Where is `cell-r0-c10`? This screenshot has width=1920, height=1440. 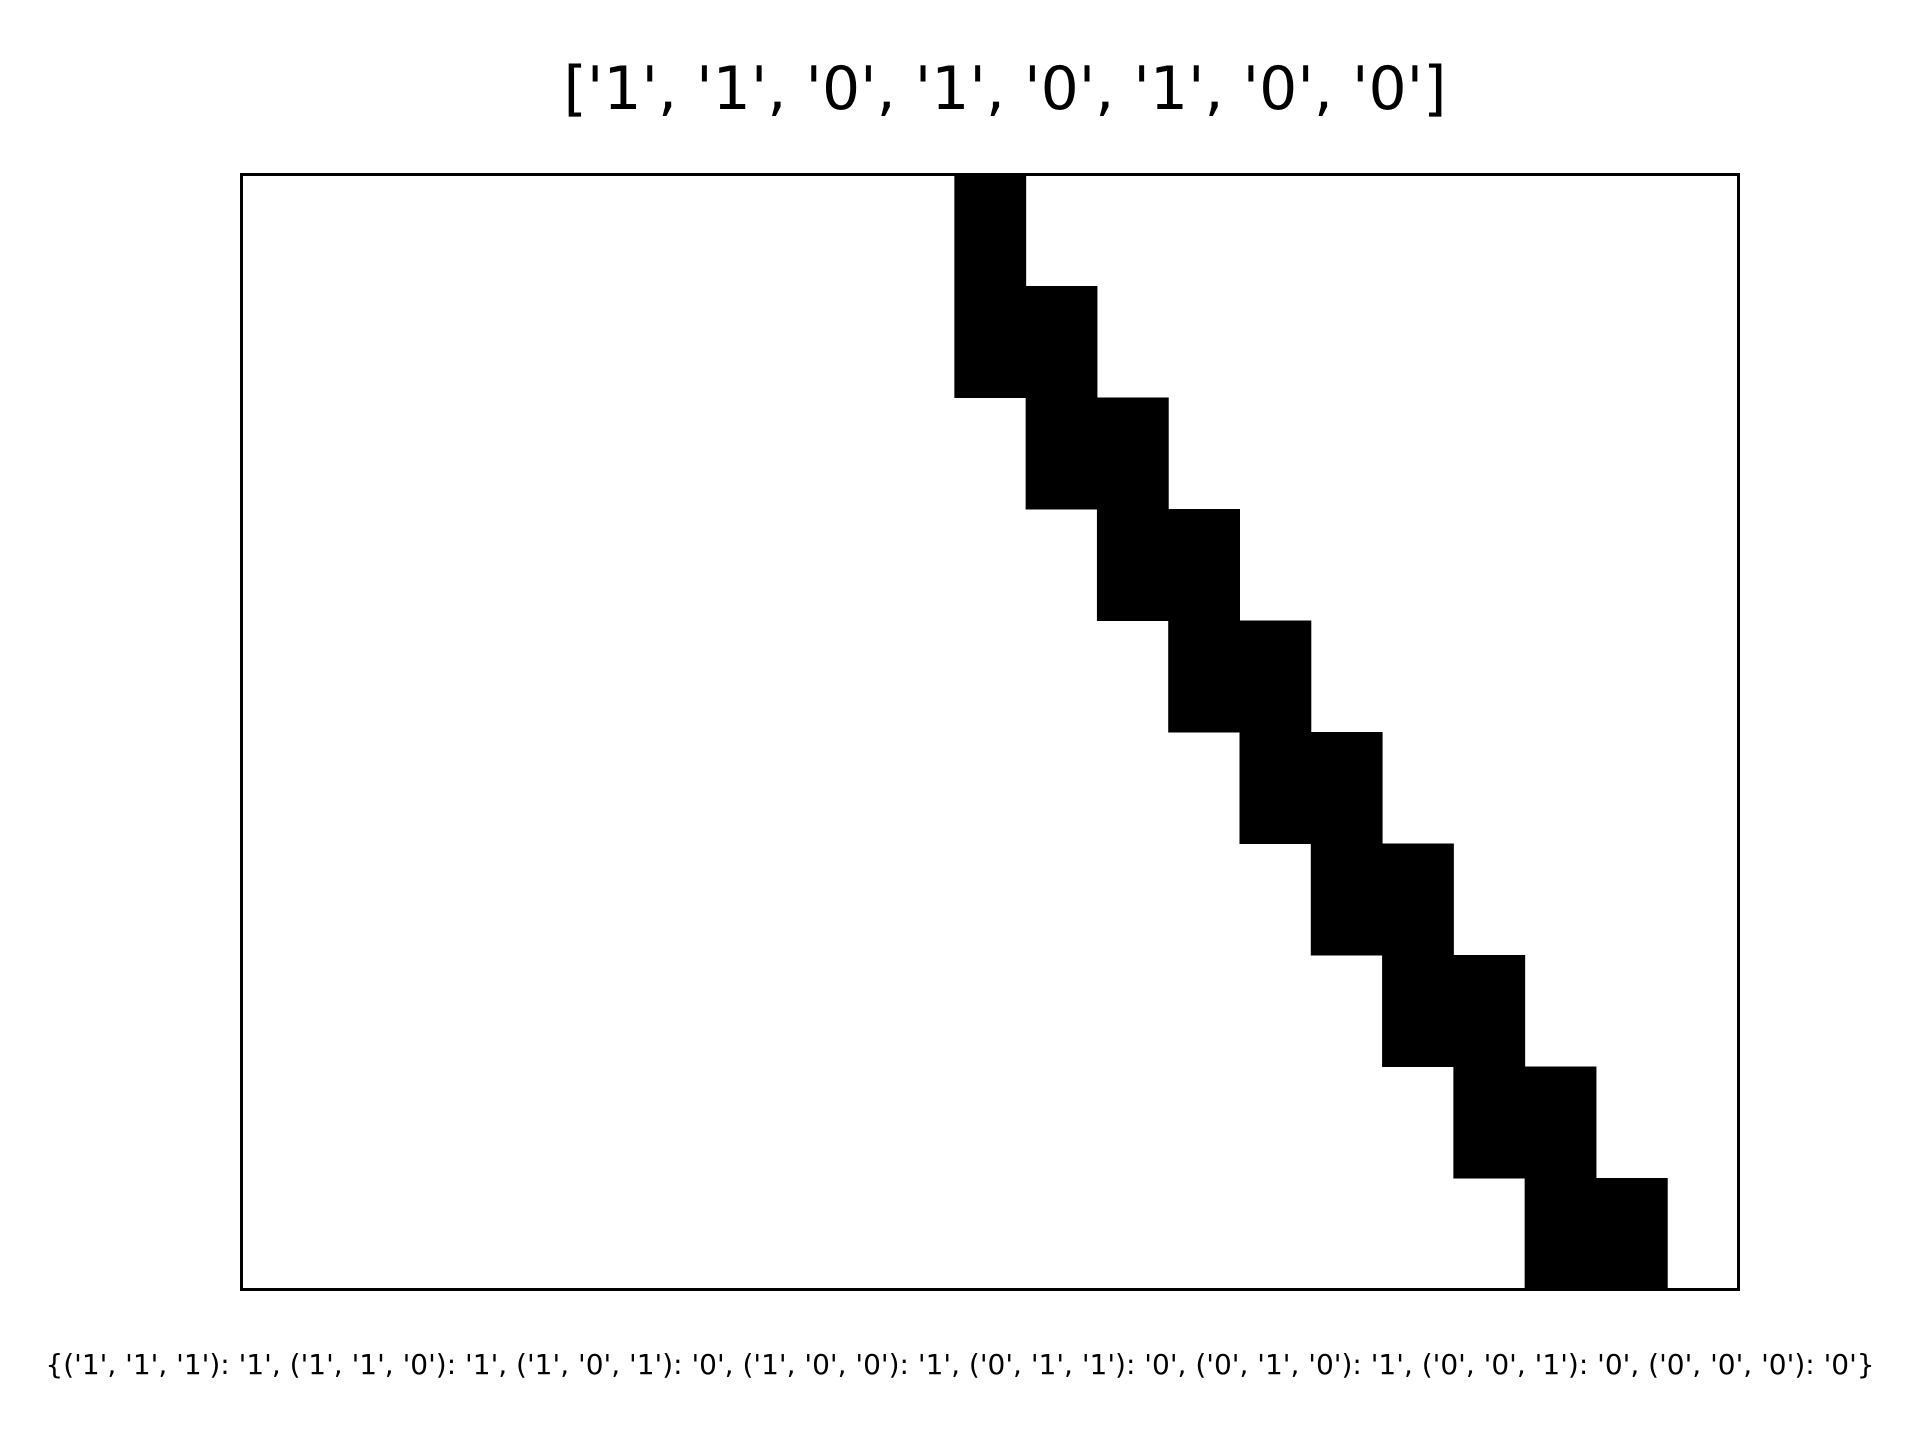
cell-r0-c10 is located at coordinates (990, 230).